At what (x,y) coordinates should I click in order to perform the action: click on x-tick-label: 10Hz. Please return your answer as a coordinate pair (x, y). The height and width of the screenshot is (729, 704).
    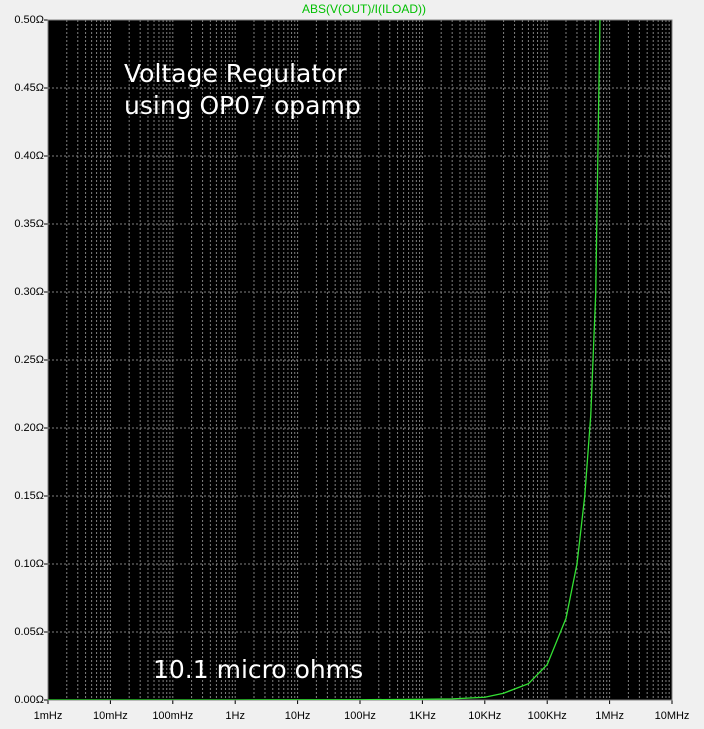
    Looking at the image, I should click on (298, 716).